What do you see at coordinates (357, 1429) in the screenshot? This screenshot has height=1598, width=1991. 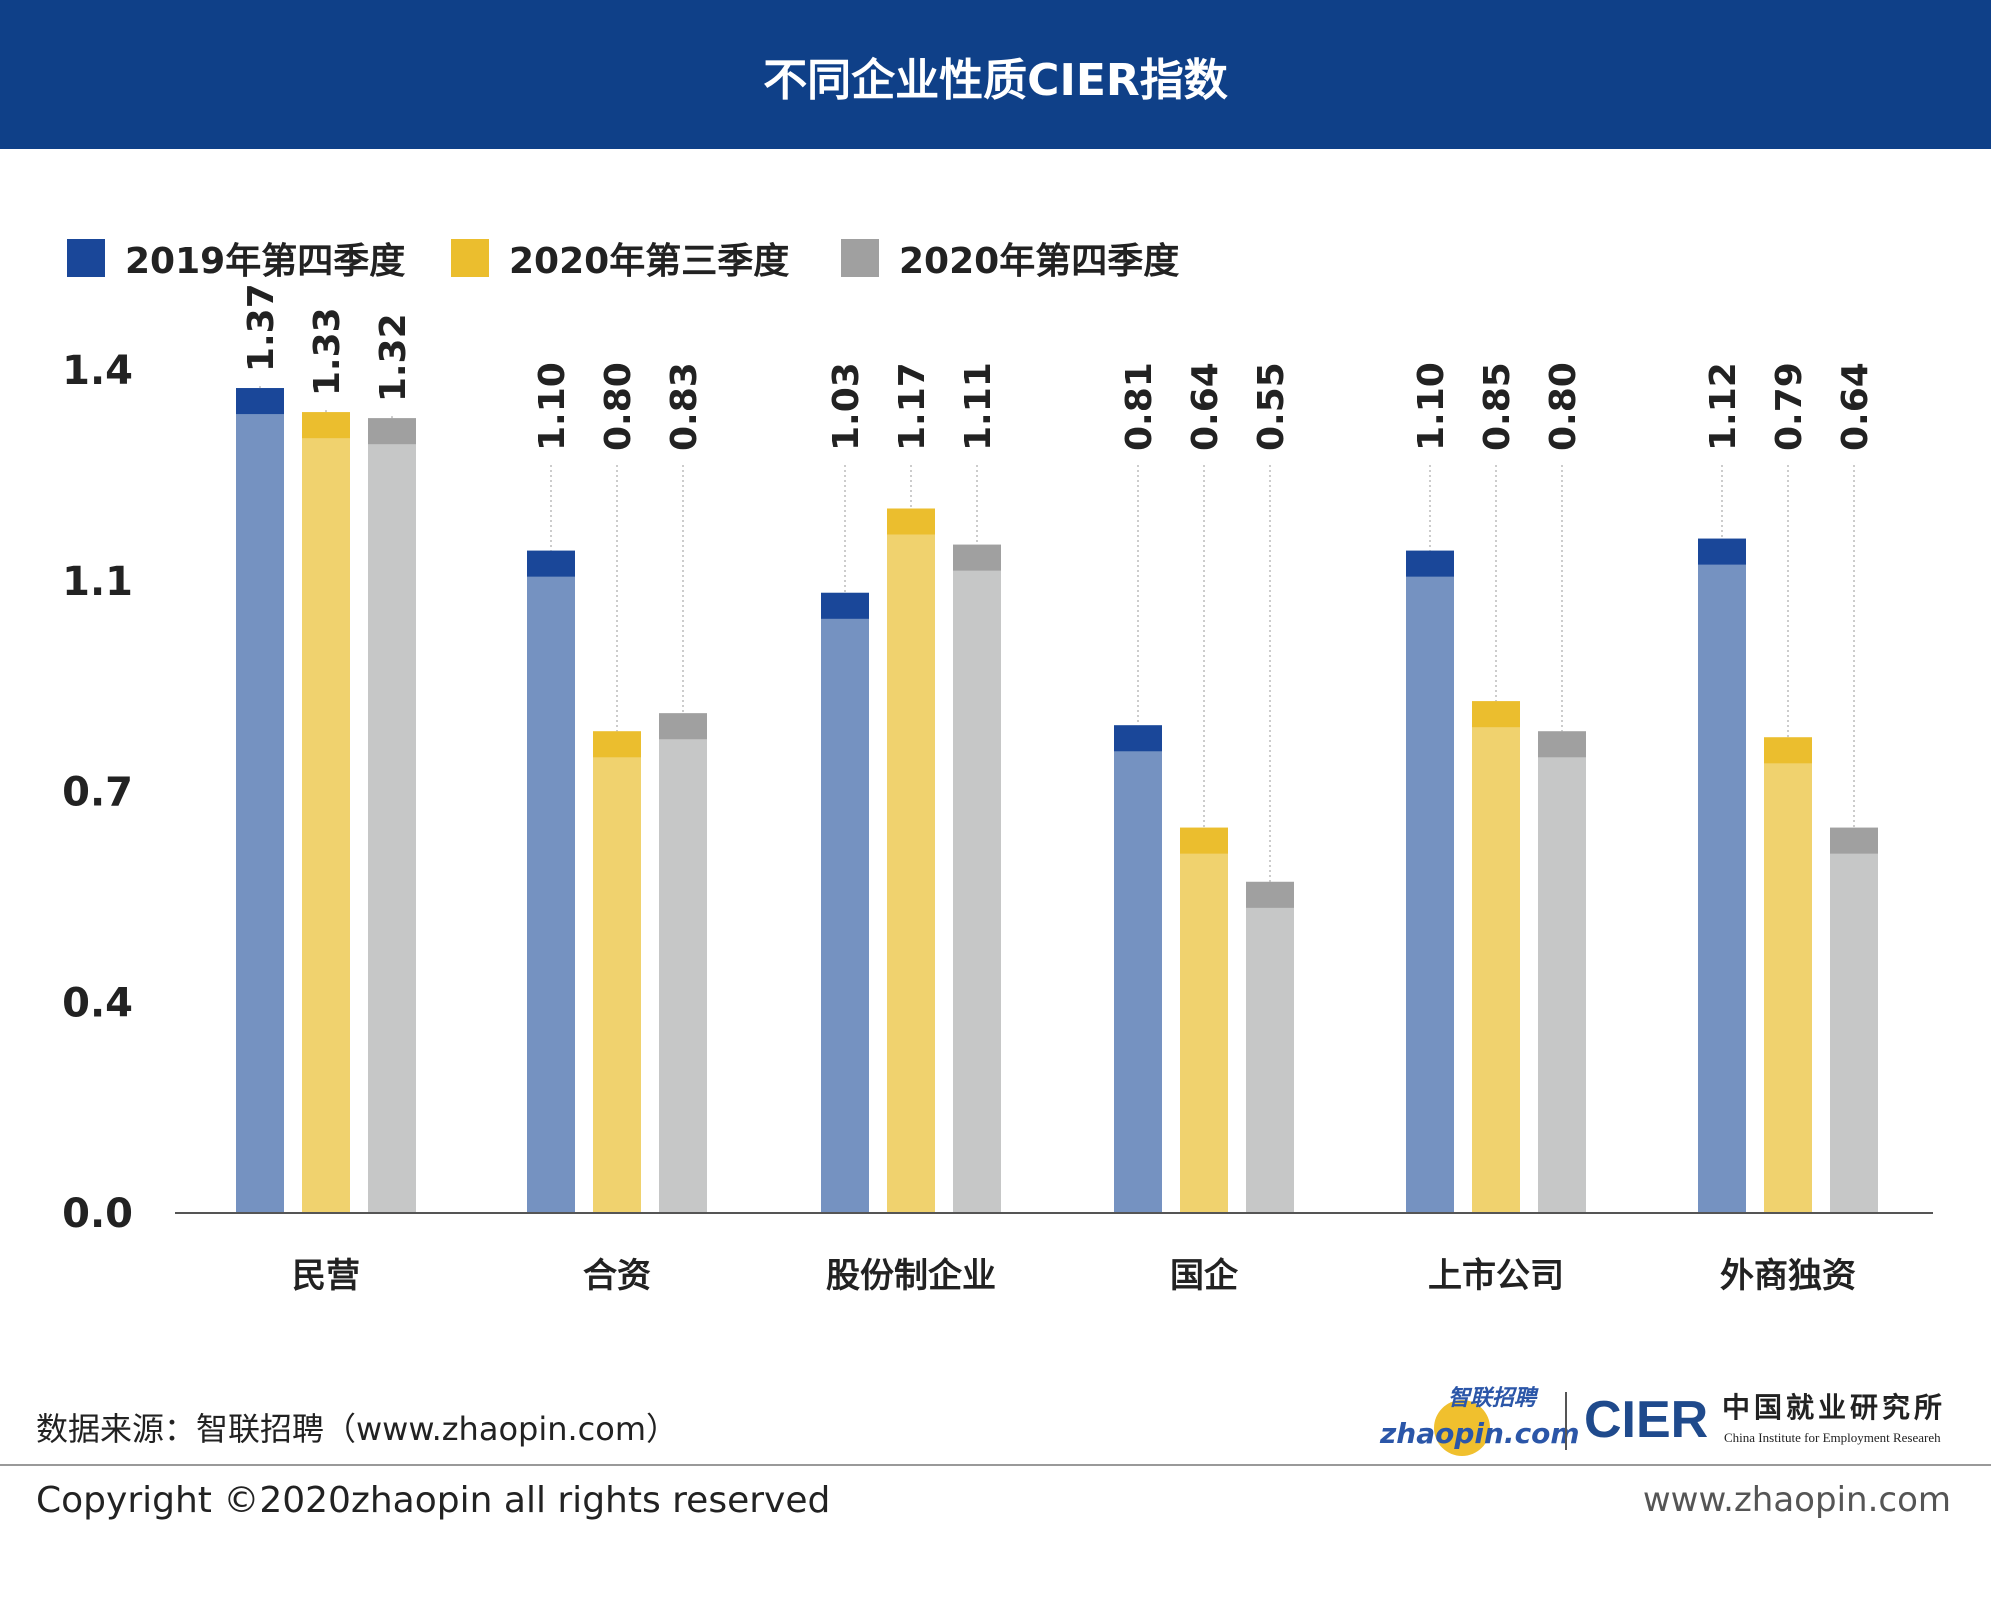 I see `data-source: 数据来源：智联招聘（www.zhaopin.com）` at bounding box center [357, 1429].